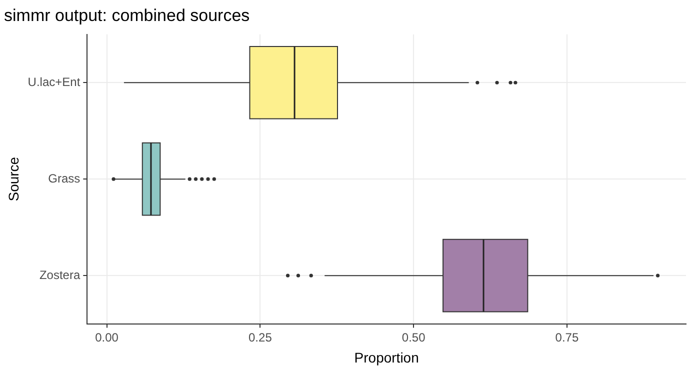 The width and height of the screenshot is (694, 369). I want to click on x-tick-label: 0.75, so click(567, 337).